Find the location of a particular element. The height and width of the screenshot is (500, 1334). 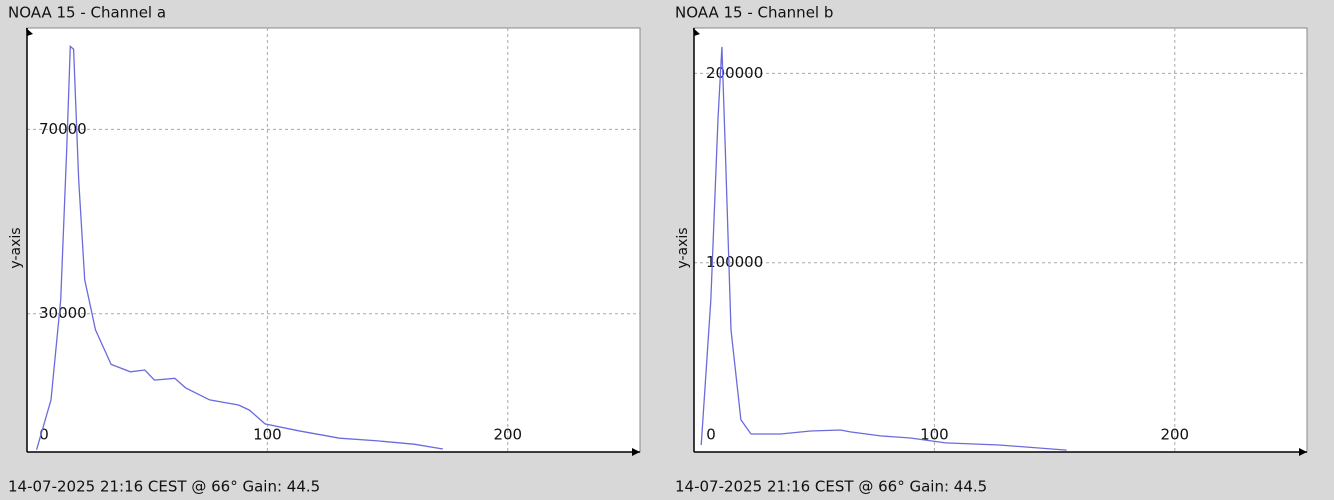

chart-title: NOAA 15 - Channel a is located at coordinates (87, 13).